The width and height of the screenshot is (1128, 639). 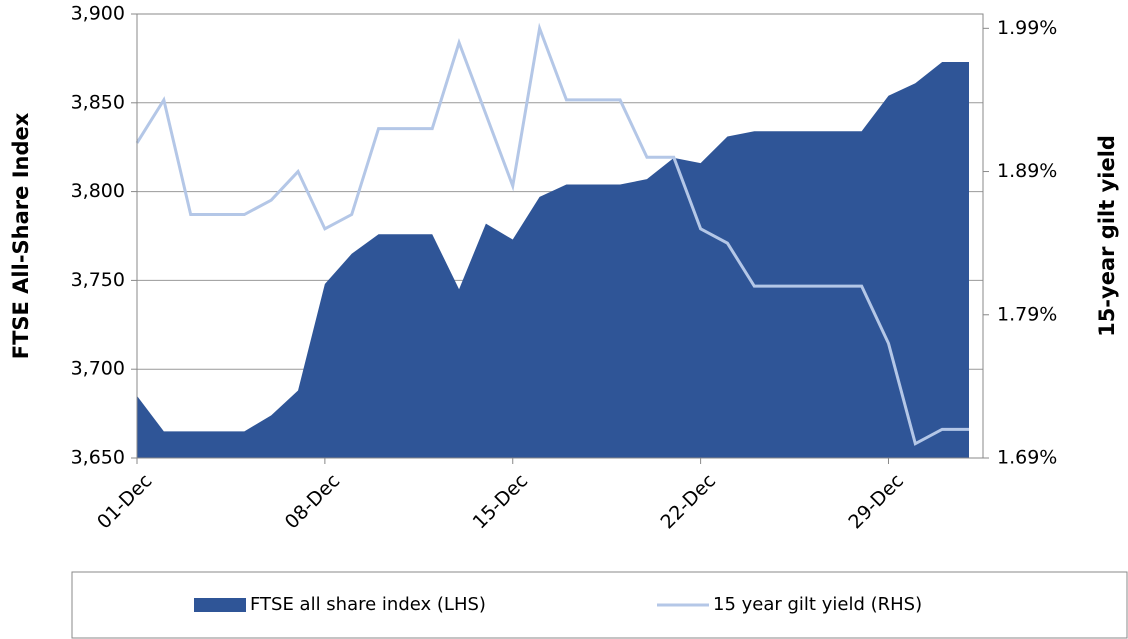 What do you see at coordinates (1027, 458) in the screenshot?
I see `y2-tick-label: 1.69%` at bounding box center [1027, 458].